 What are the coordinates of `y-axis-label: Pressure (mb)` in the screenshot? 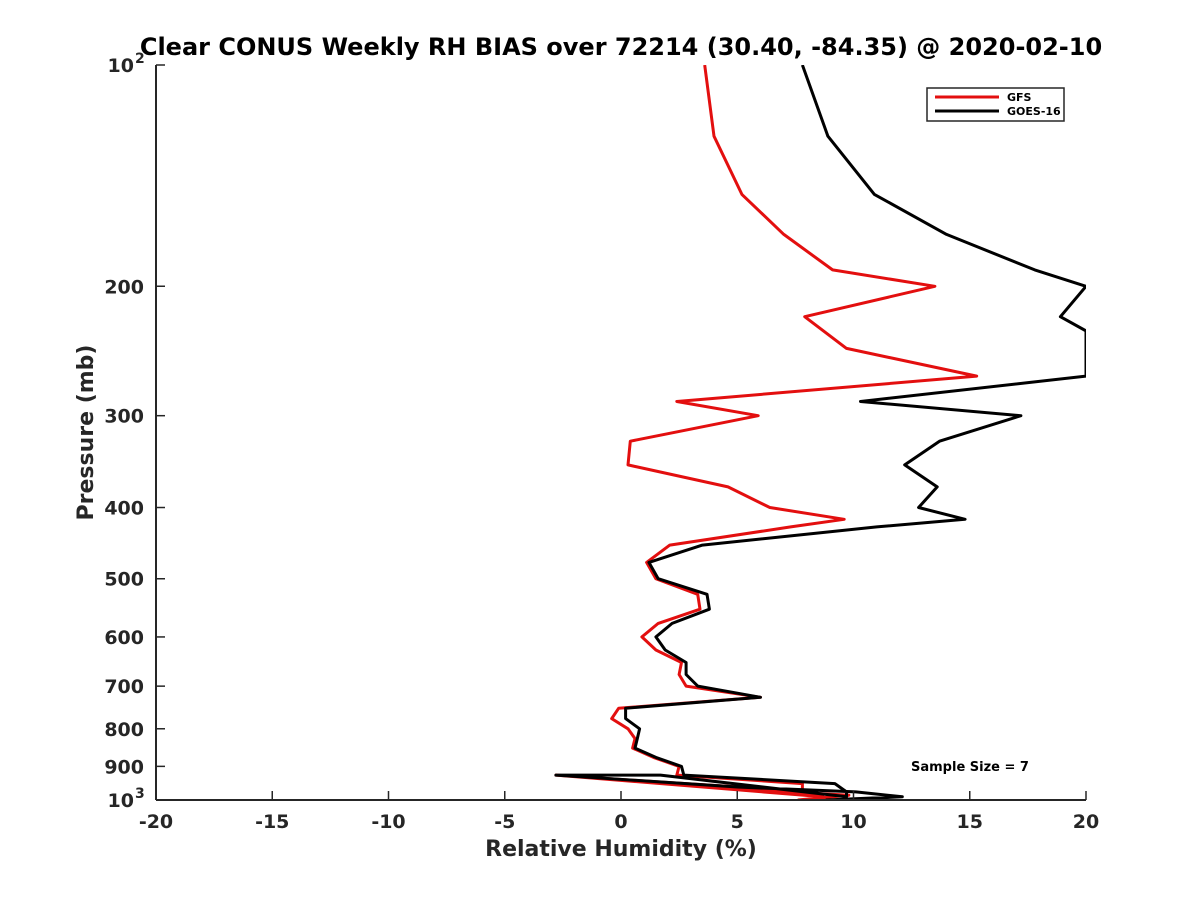 It's located at (86, 433).